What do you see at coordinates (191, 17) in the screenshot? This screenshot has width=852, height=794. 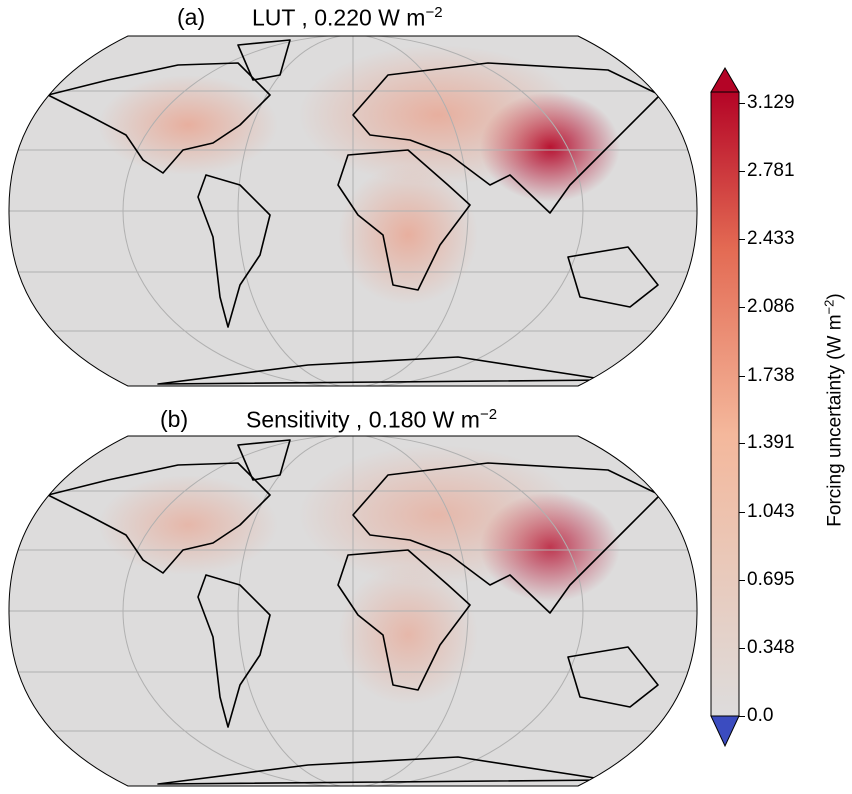 I see `panel-a-letter: (a)` at bounding box center [191, 17].